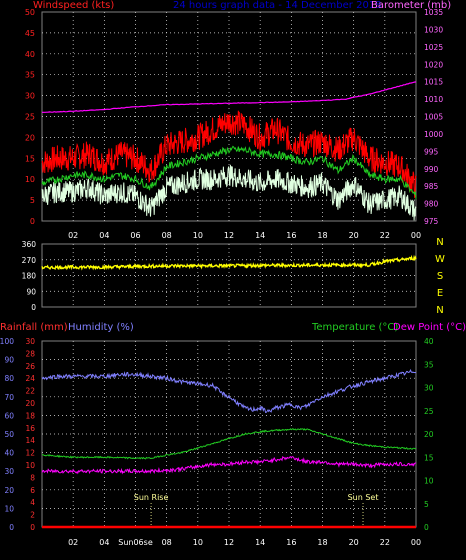 Image resolution: width=466 pixels, height=560 pixels. Describe the element at coordinates (229, 465) in the screenshot. I see `dewpoint-line` at that location.